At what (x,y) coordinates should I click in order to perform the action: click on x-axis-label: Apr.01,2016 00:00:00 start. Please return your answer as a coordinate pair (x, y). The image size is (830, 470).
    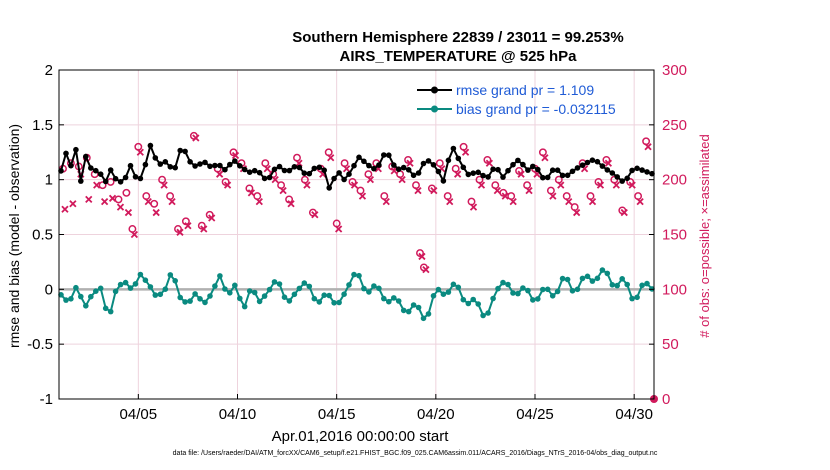
    Looking at the image, I should click on (361, 436).